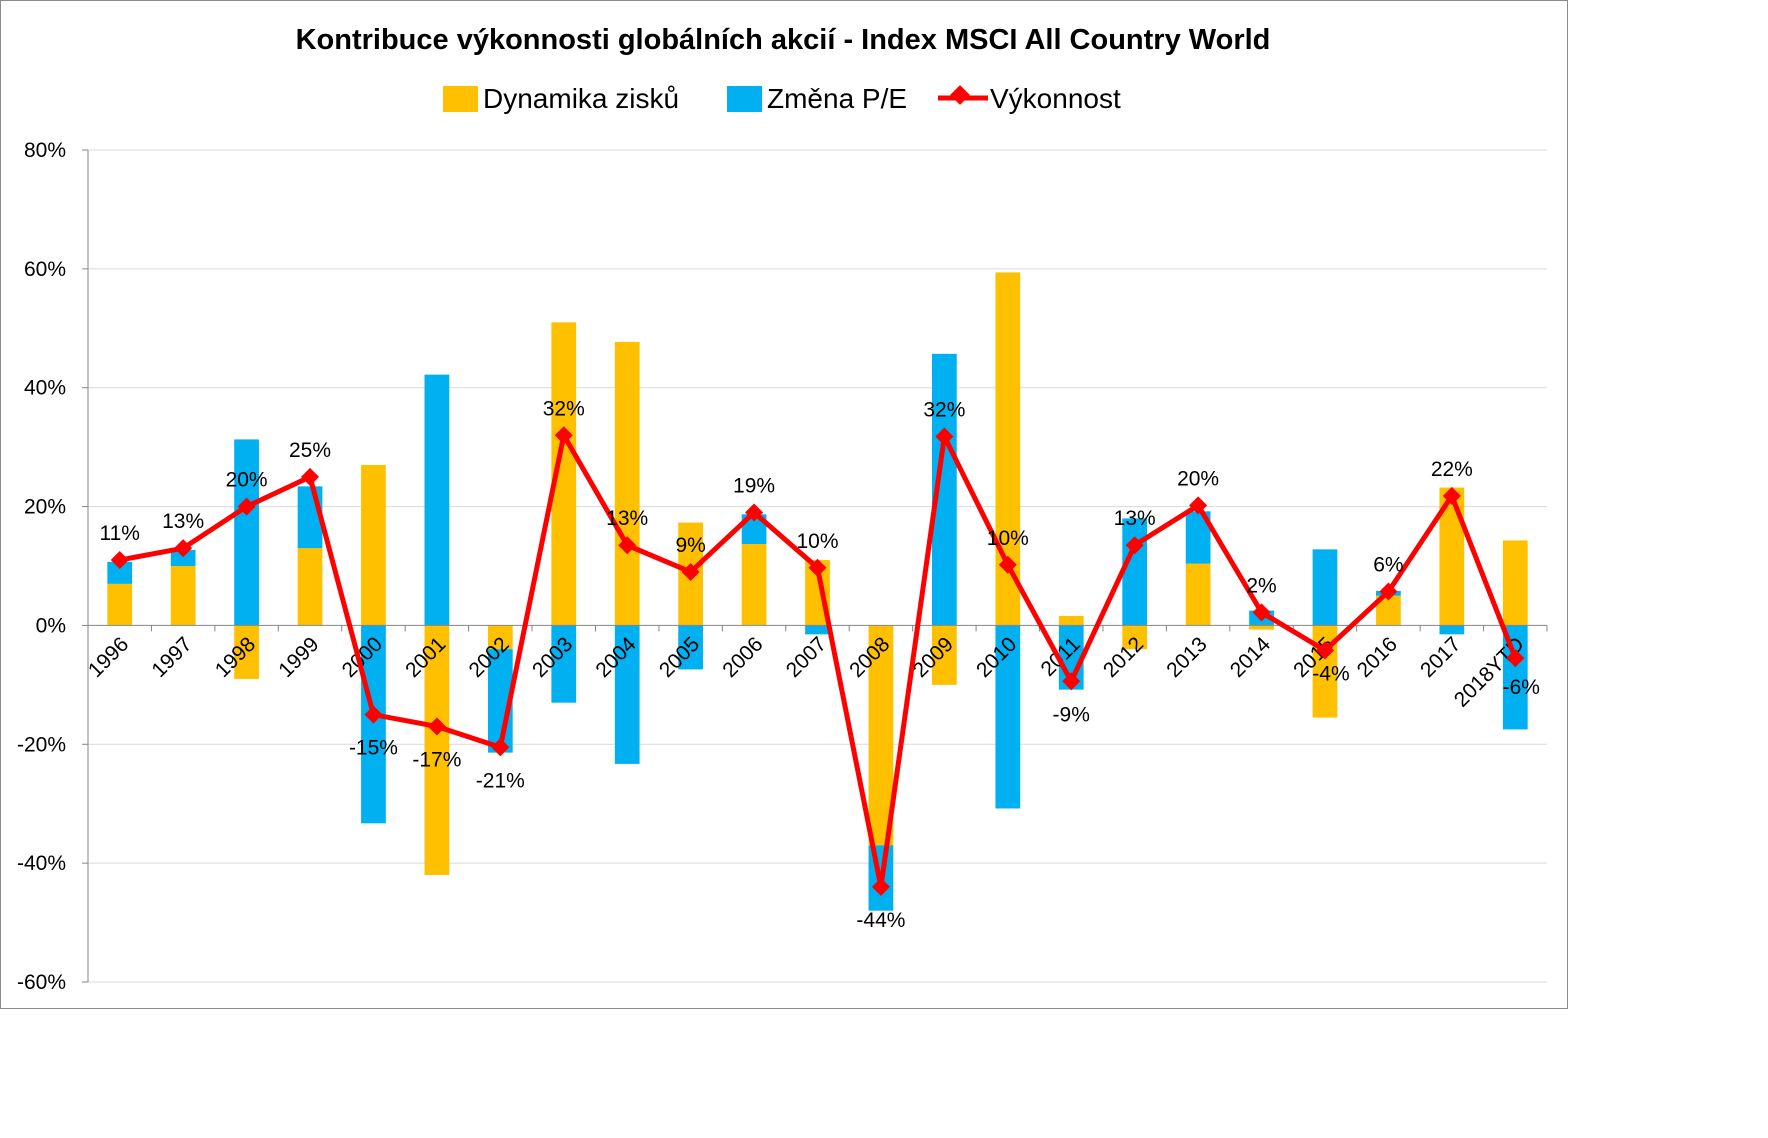 Image resolution: width=1768 pixels, height=1138 pixels. What do you see at coordinates (120, 604) in the screenshot?
I see `bar-earnings-1996` at bounding box center [120, 604].